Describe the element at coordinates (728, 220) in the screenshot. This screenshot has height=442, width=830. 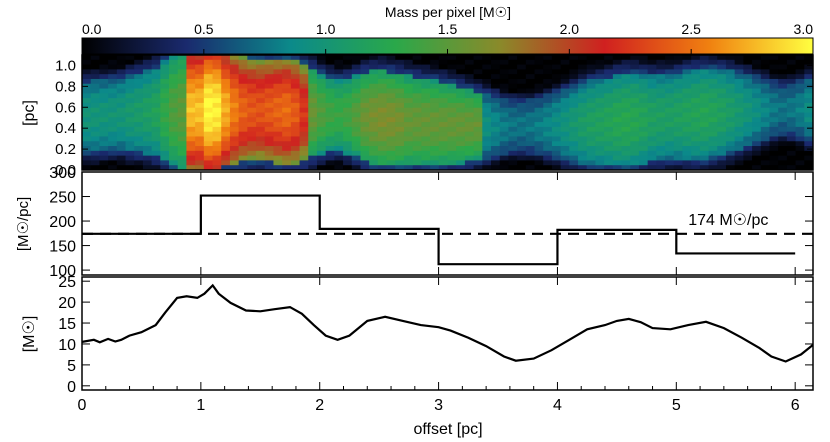
I see `mean-label: 174 M☉/pc` at that location.